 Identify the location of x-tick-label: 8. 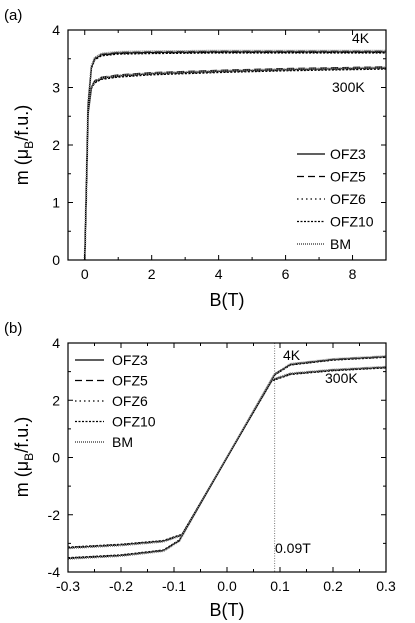
(353, 274).